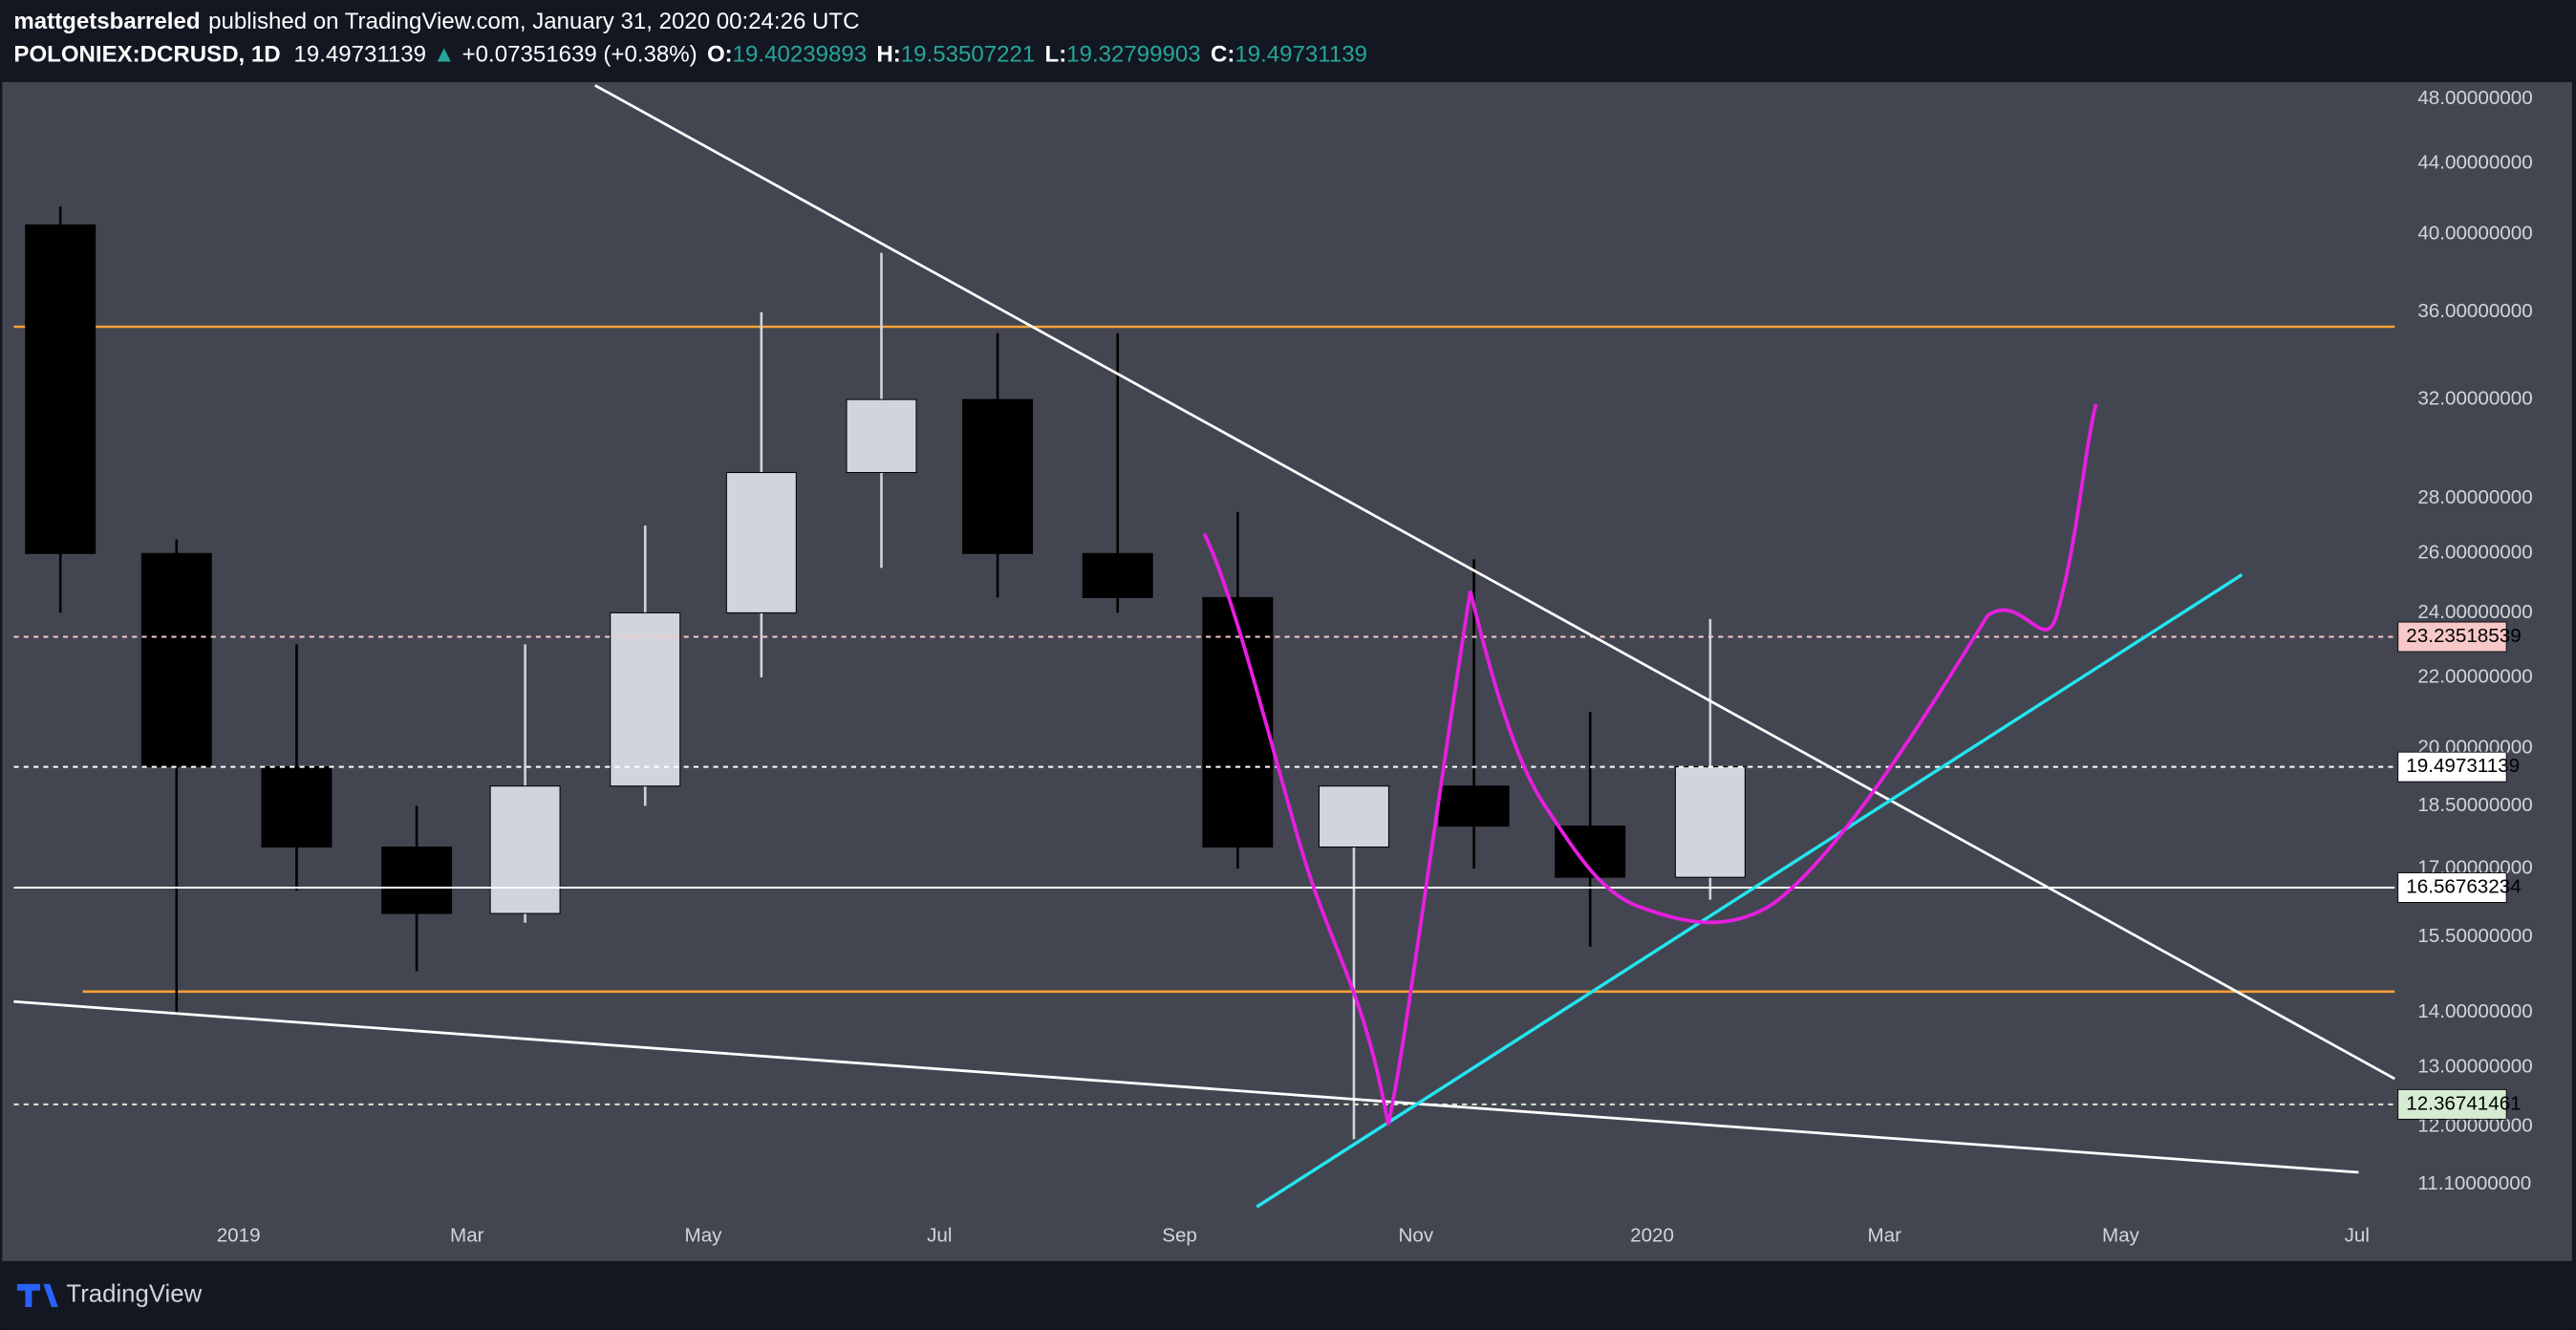  What do you see at coordinates (2474, 1126) in the screenshot?
I see `y-tick-label: 12.00000000` at bounding box center [2474, 1126].